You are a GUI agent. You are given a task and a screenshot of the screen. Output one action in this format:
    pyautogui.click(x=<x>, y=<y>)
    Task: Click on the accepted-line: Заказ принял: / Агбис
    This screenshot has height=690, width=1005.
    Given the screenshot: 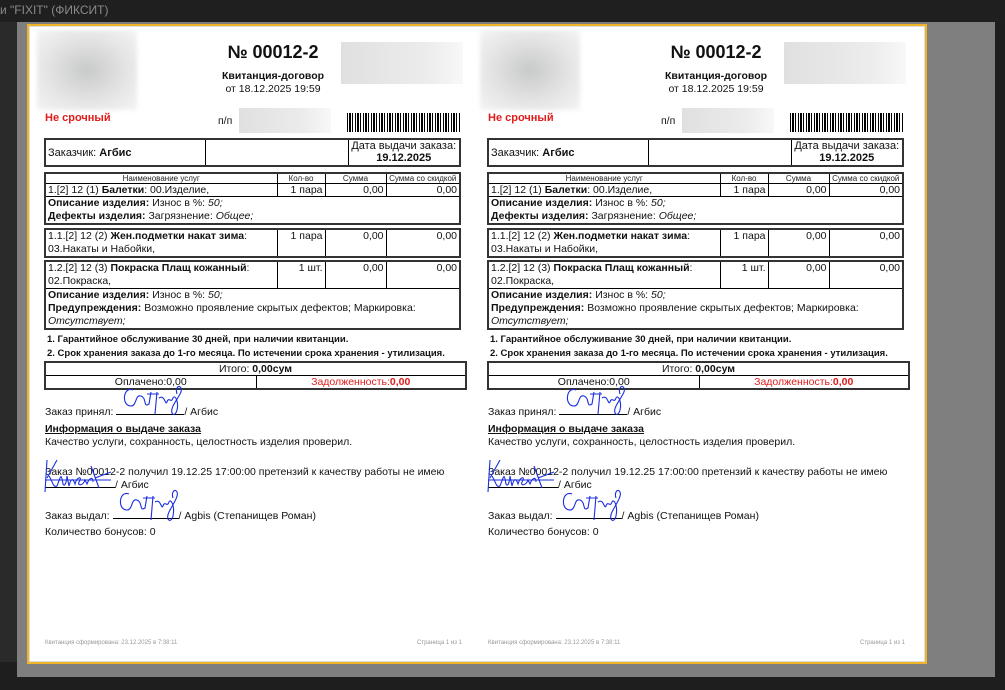 What is the action you would take?
    pyautogui.click(x=131, y=412)
    